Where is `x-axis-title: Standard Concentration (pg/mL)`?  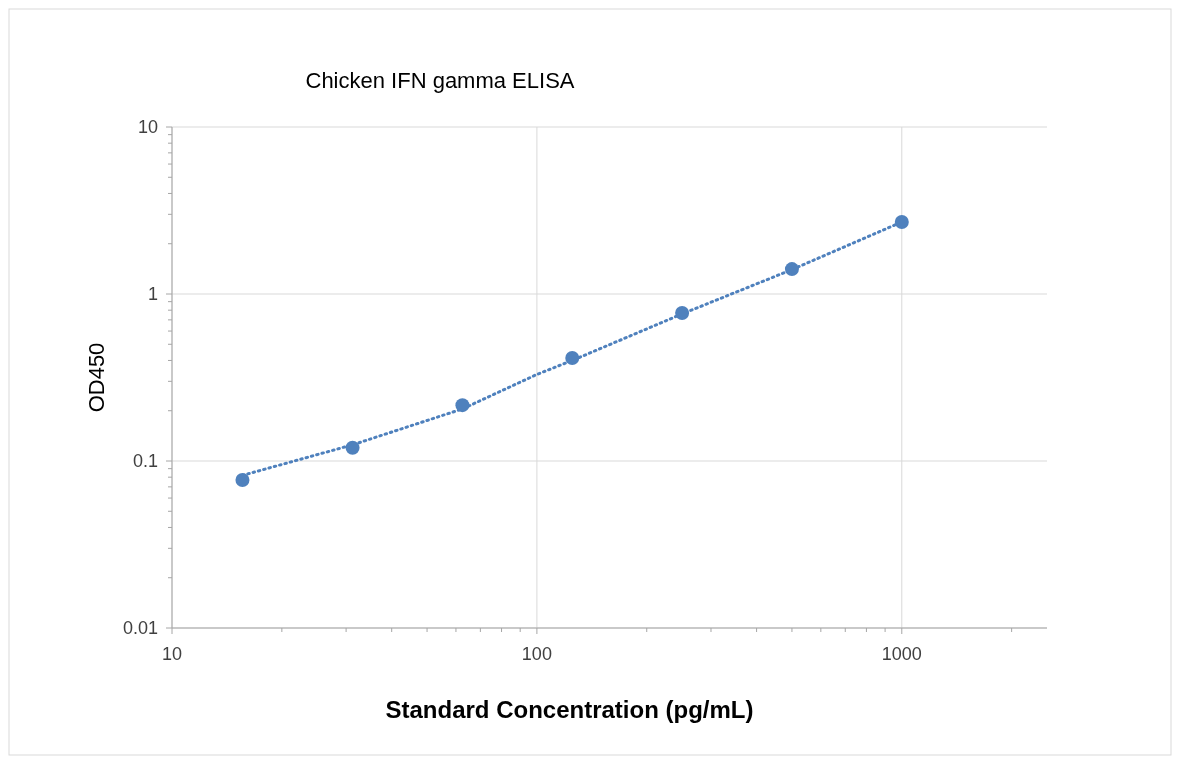
x-axis-title: Standard Concentration (pg/mL) is located at coordinates (569, 709).